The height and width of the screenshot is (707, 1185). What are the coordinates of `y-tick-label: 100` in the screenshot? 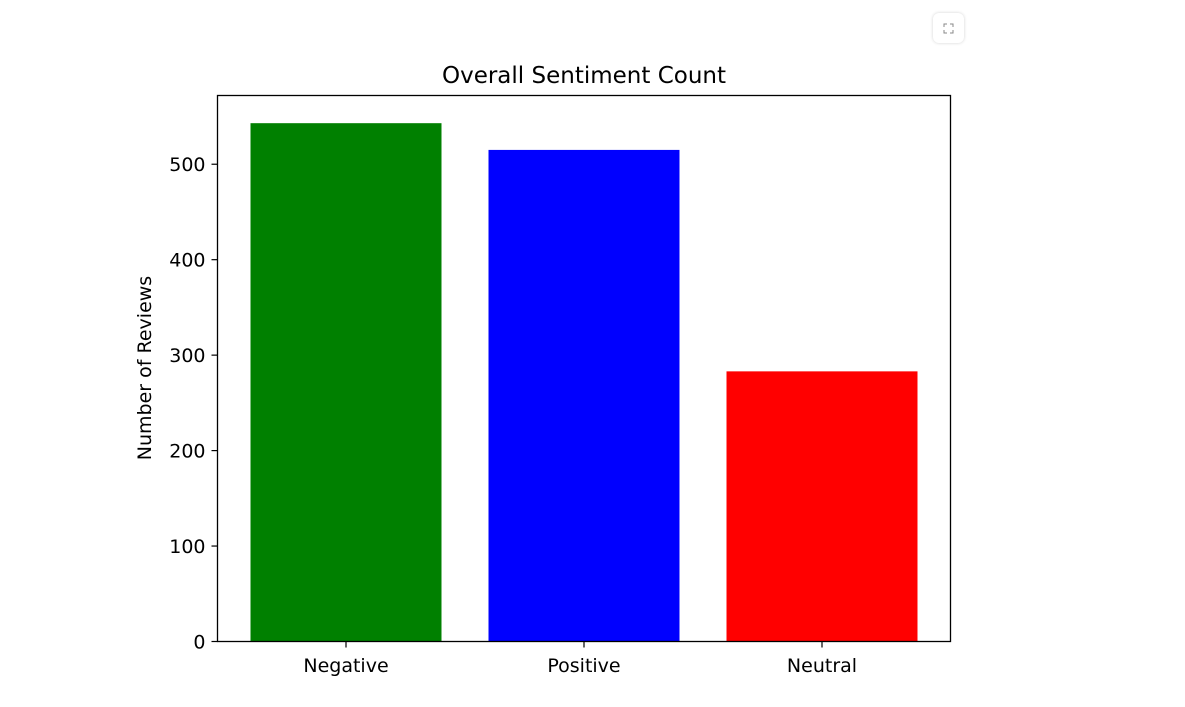 It's located at (187, 547).